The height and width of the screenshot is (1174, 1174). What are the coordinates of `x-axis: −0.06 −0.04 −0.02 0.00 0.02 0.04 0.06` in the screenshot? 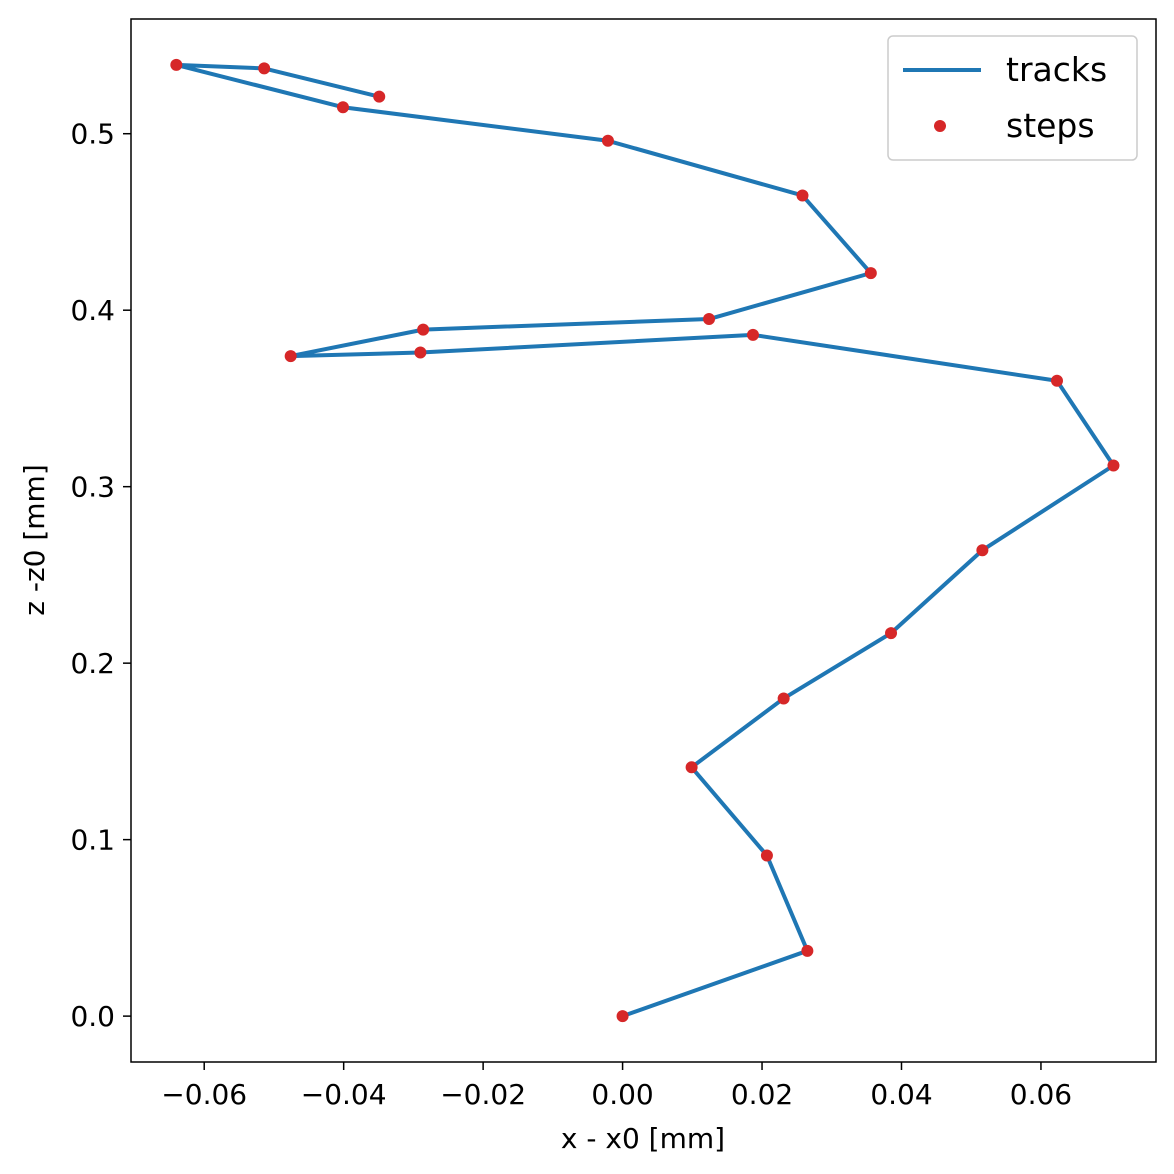 It's located at (616, 1086).